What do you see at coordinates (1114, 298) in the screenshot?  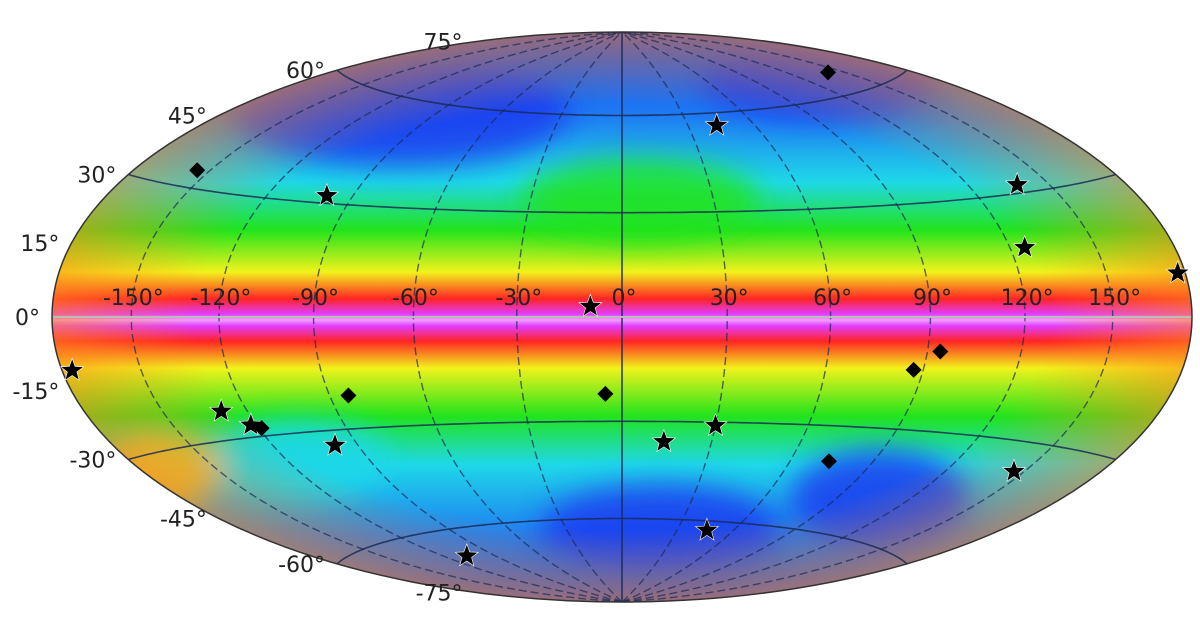 I see `longitude-label: 150°` at bounding box center [1114, 298].